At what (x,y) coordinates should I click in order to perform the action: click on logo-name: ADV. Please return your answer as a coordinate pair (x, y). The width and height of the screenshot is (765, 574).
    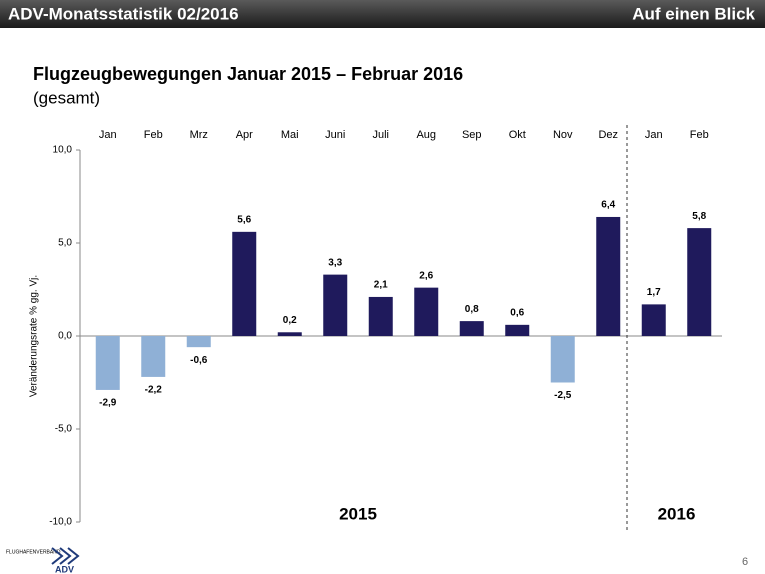
    Looking at the image, I should click on (64, 569).